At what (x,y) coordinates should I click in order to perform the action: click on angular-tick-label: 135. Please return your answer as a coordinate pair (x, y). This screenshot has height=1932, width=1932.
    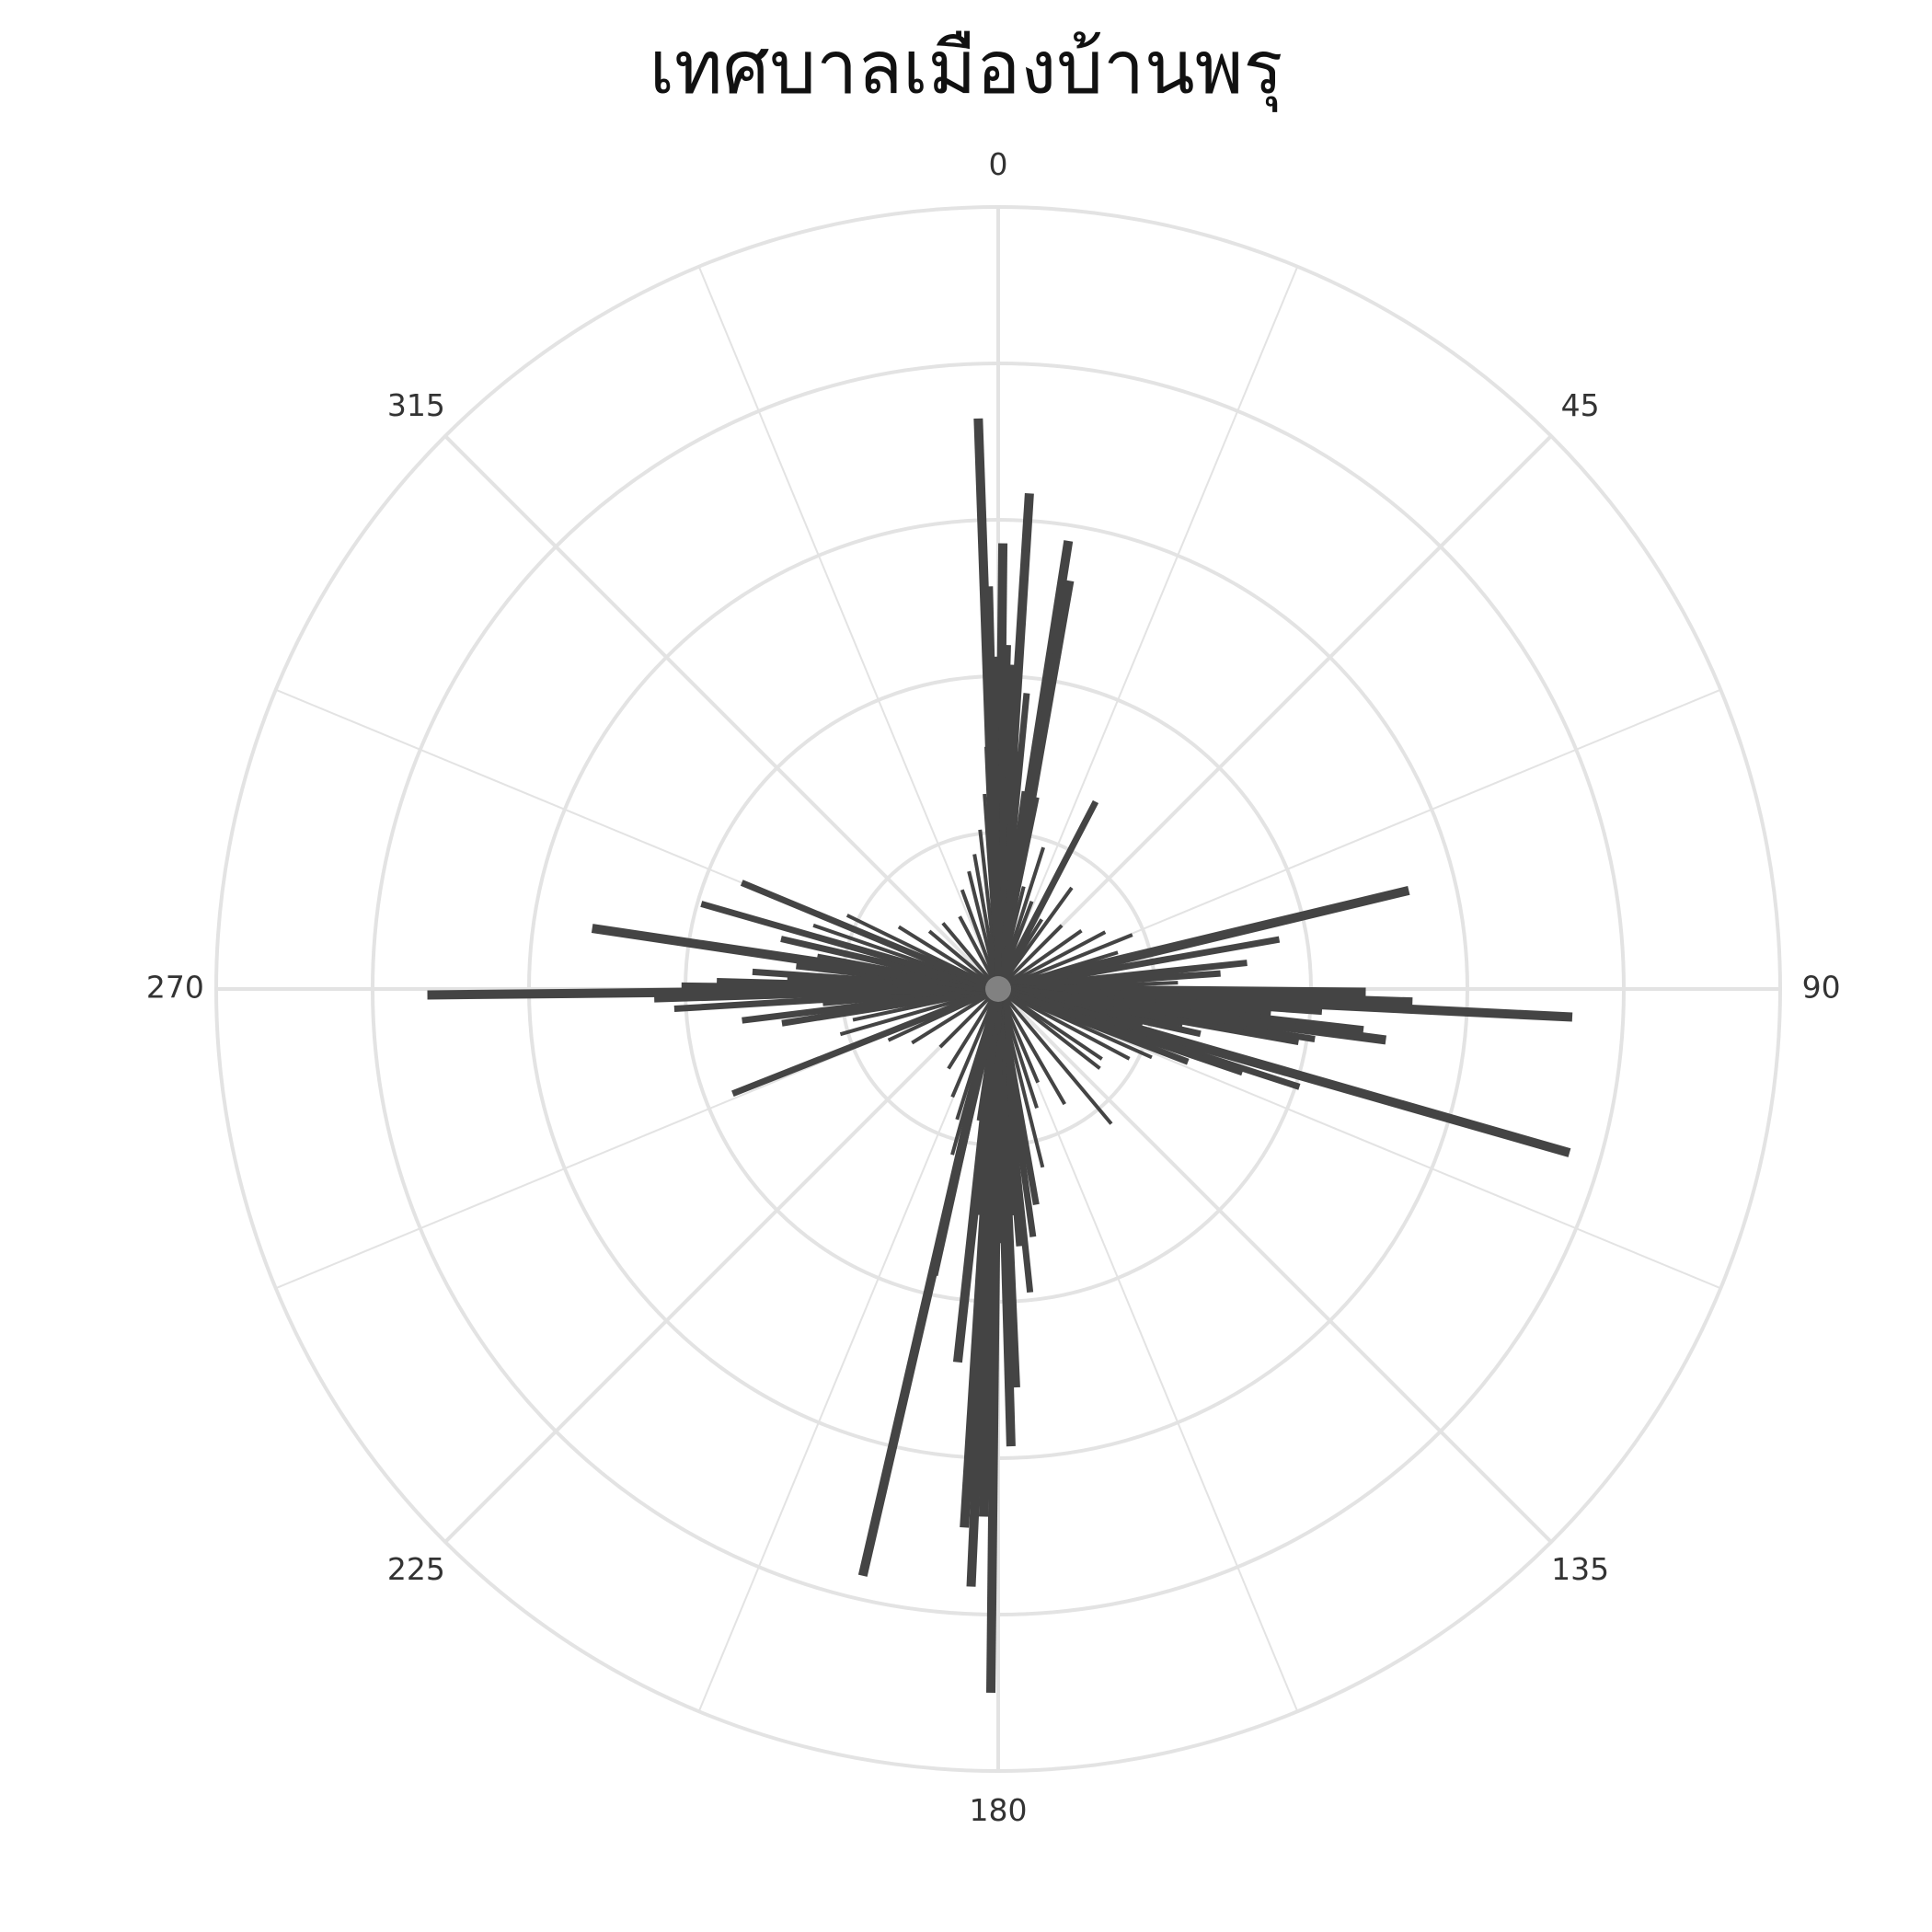
    Looking at the image, I should click on (1580, 1569).